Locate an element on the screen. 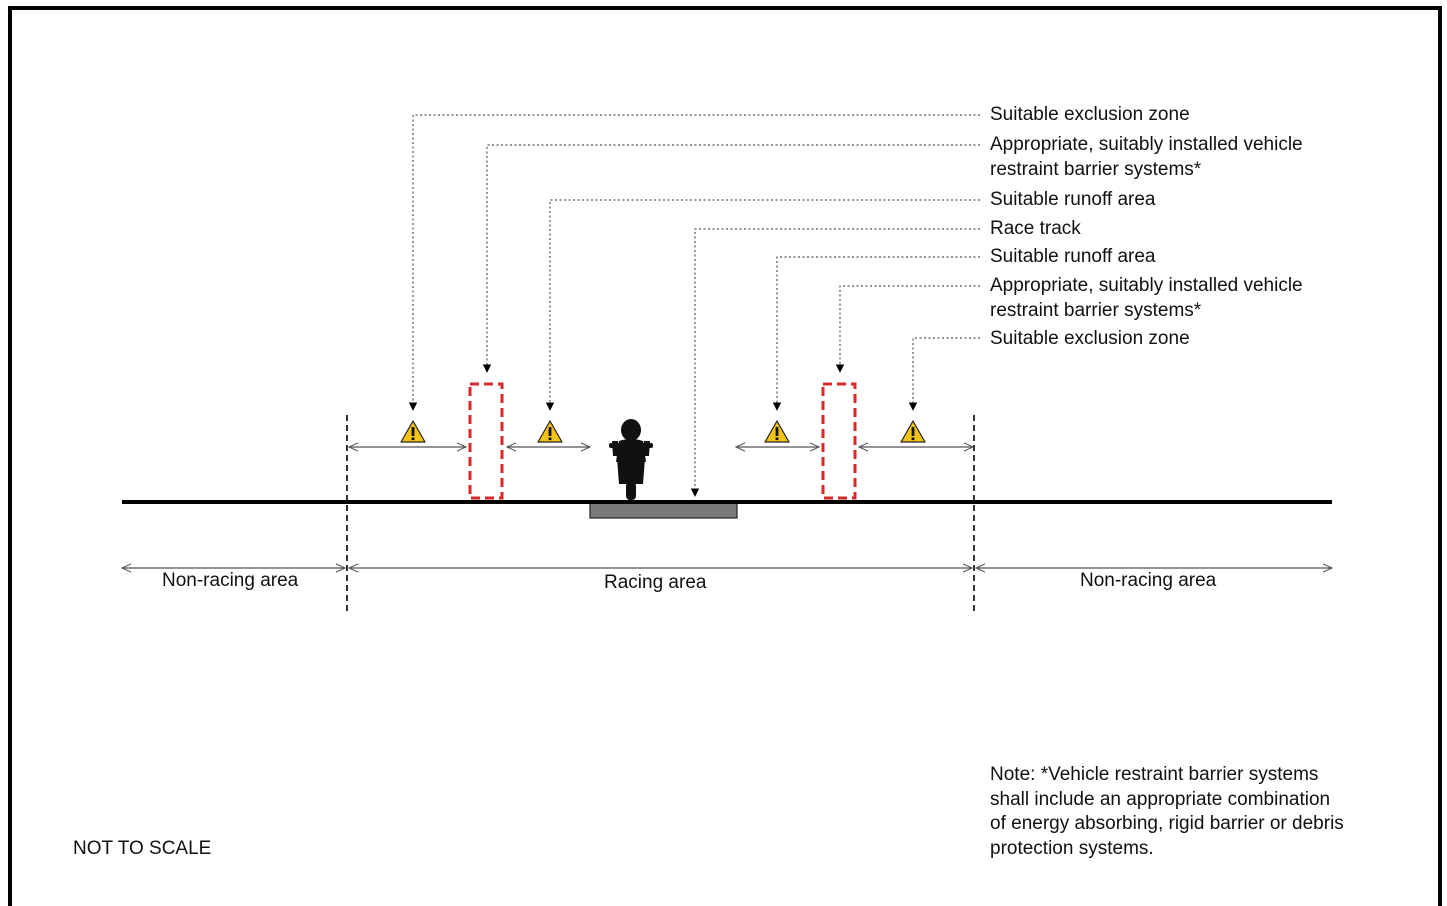  label-runoff-right: Suitable runoff area is located at coordinates (1073, 256).